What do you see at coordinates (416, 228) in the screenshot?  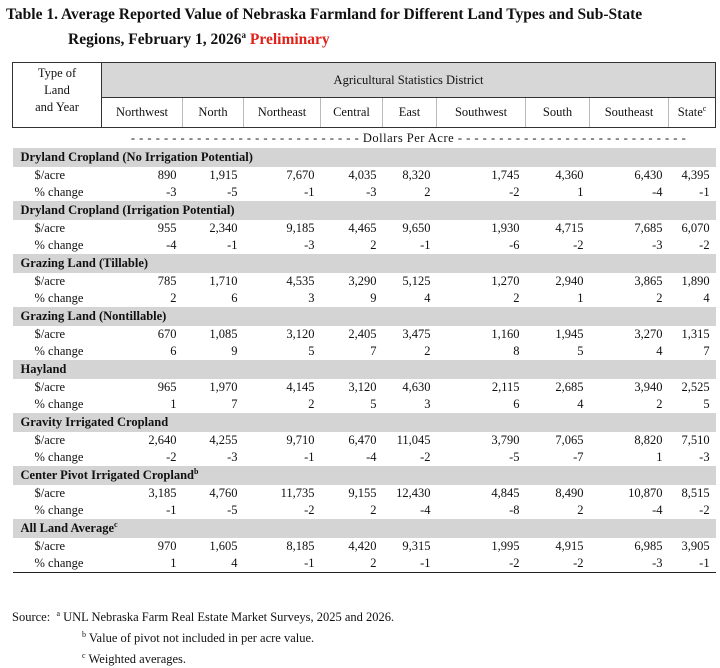 I see `table-cell: 9,650` at bounding box center [416, 228].